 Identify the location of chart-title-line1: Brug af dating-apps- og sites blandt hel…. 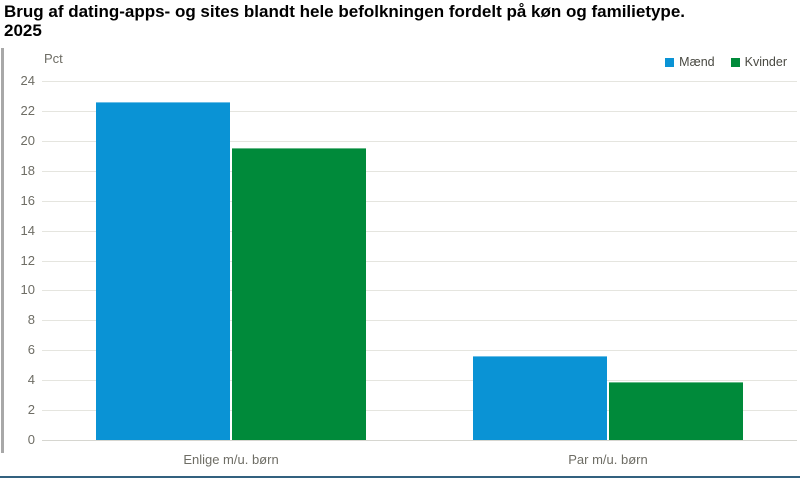
(344, 11).